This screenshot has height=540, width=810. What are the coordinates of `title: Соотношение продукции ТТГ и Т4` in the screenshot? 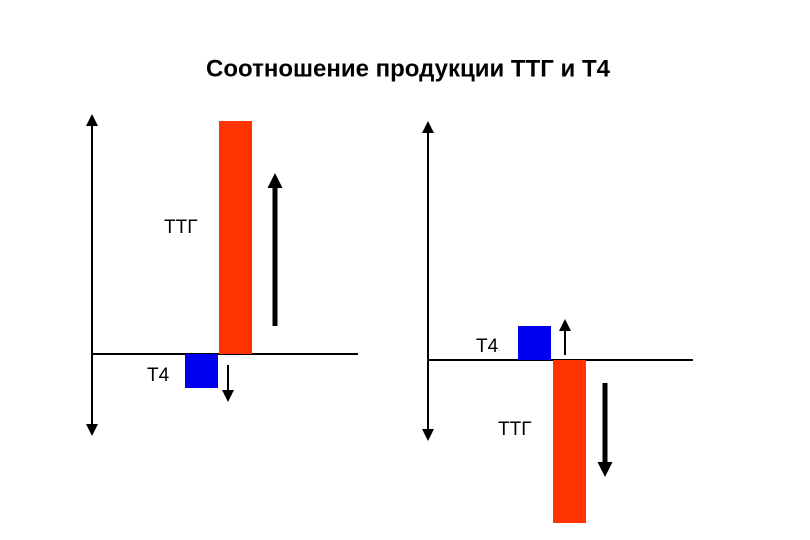 It's located at (408, 68).